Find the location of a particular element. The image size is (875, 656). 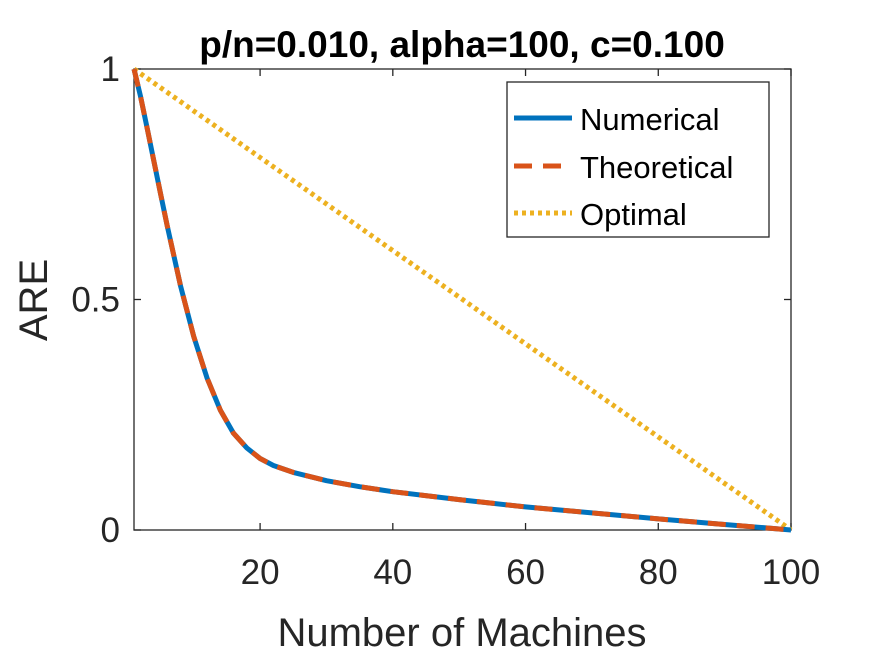

legend-box is located at coordinates (638, 159).